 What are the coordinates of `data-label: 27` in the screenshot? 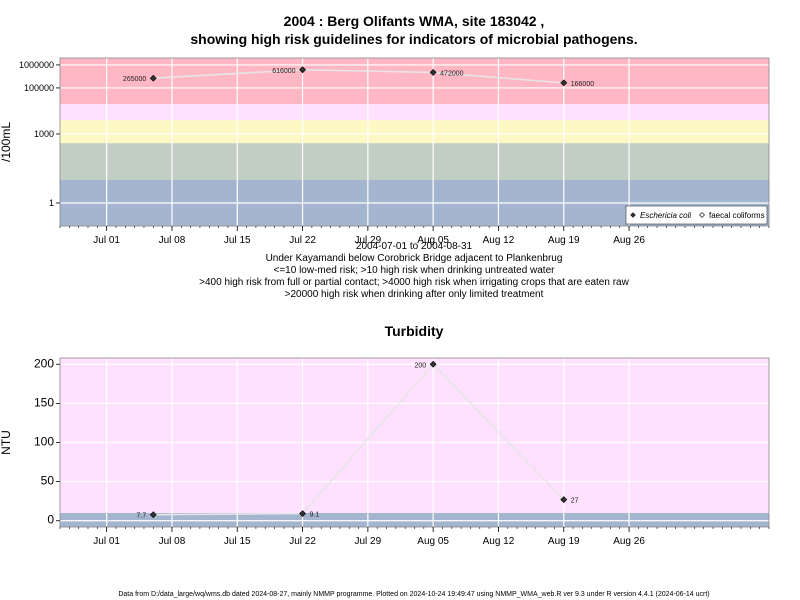 It's located at (575, 501).